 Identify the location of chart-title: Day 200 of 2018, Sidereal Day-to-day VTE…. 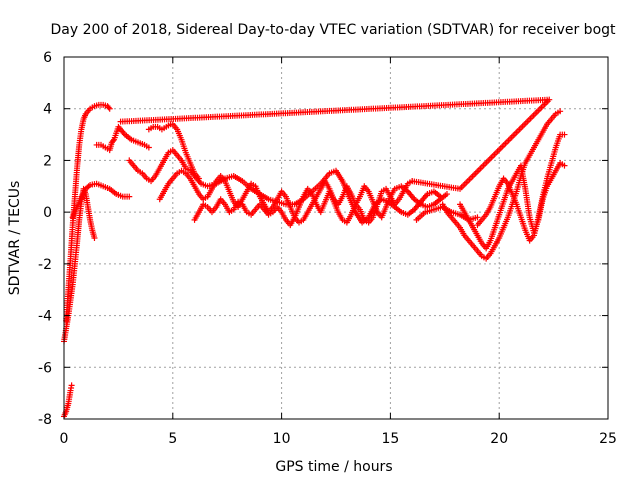
(333, 30).